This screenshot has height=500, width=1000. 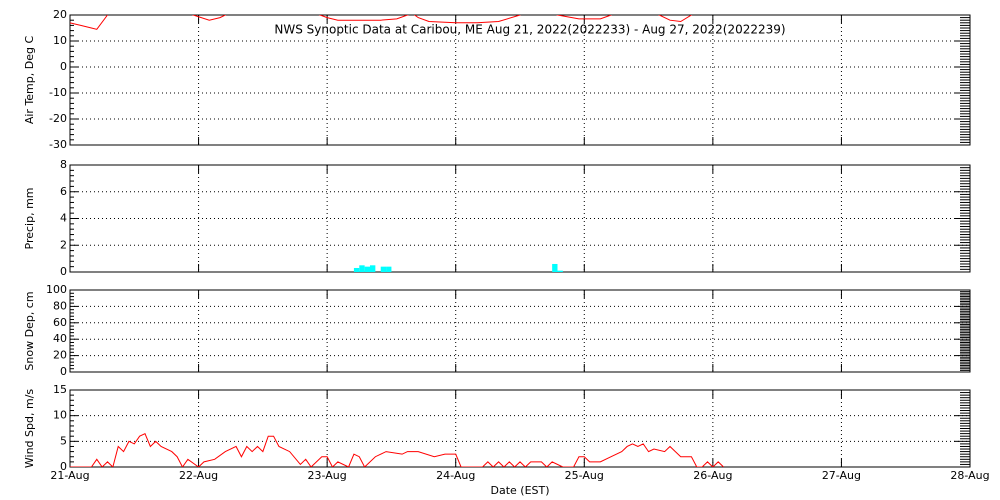 What do you see at coordinates (29, 80) in the screenshot?
I see `y-axis-label: Air Temp, Deg C` at bounding box center [29, 80].